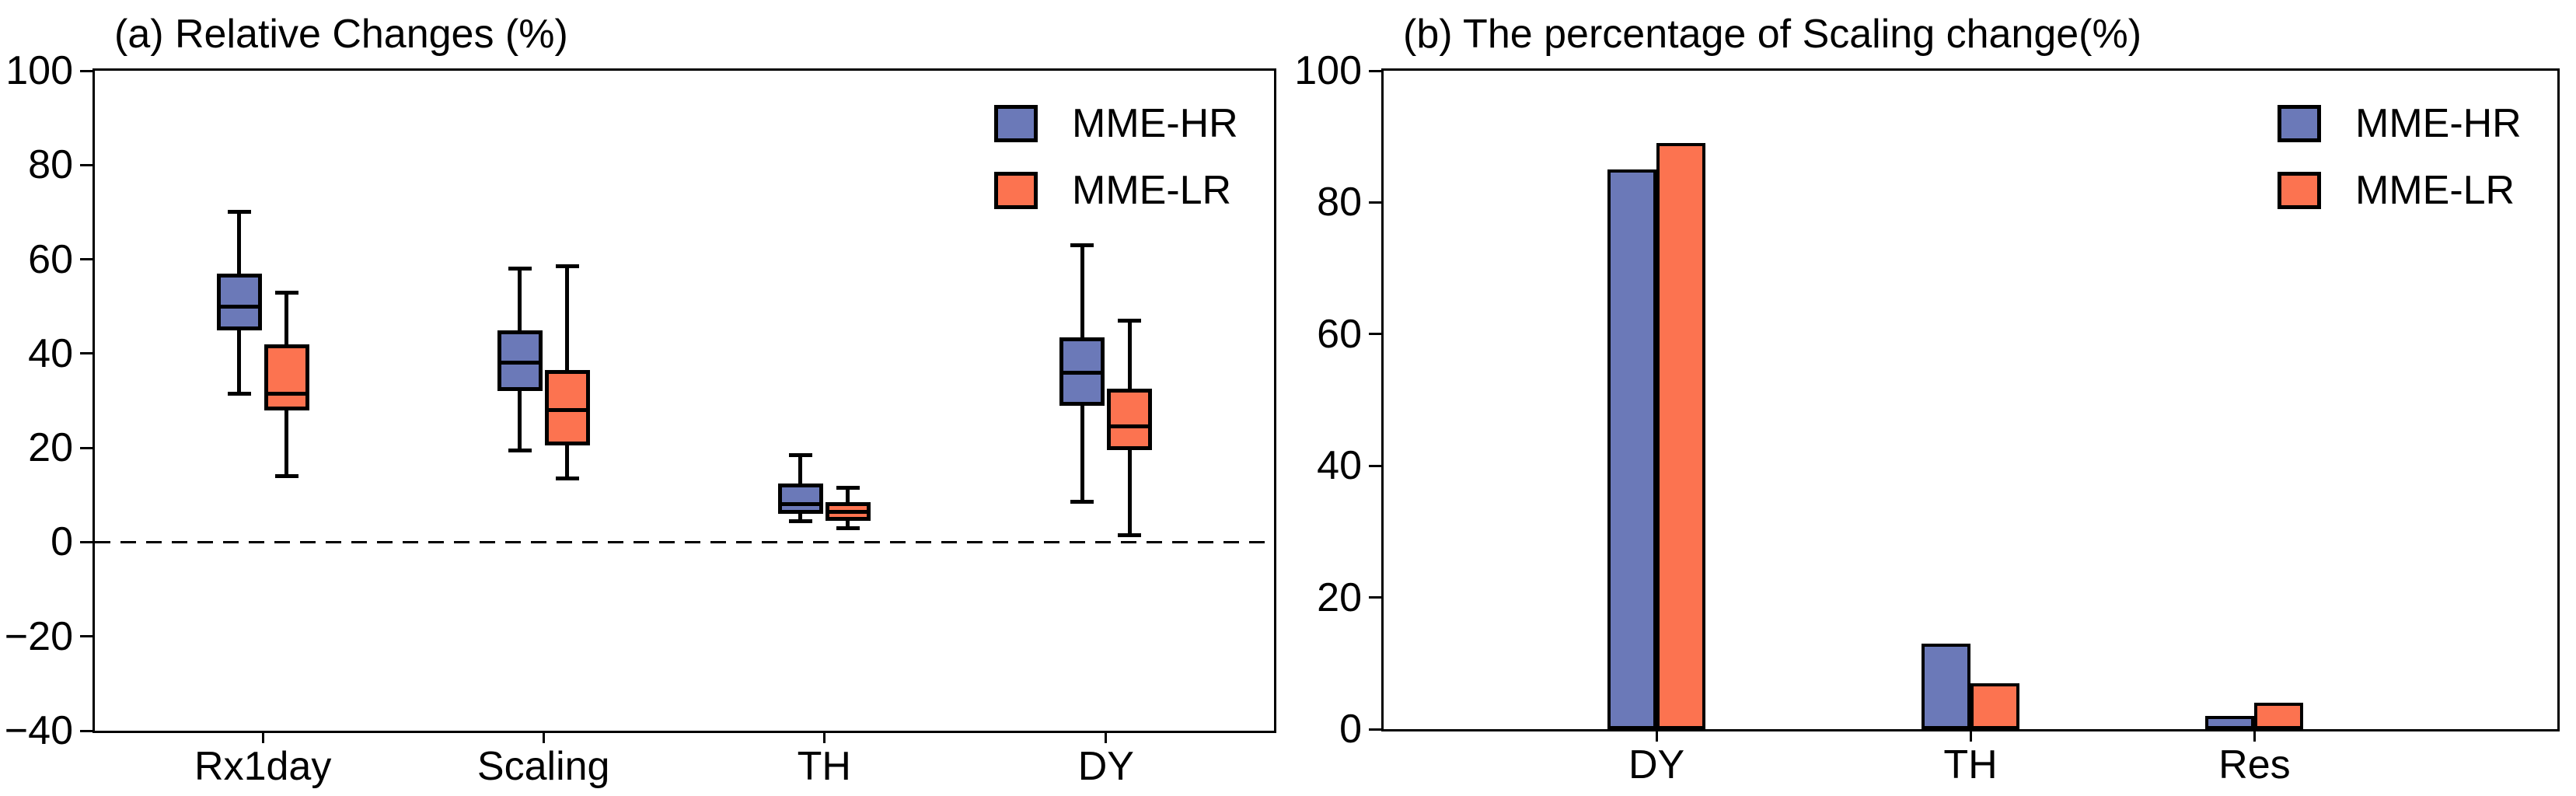 Image resolution: width=2576 pixels, height=796 pixels. I want to click on panel-a-legend: MME-HR MME-LR, so click(1116, 157).